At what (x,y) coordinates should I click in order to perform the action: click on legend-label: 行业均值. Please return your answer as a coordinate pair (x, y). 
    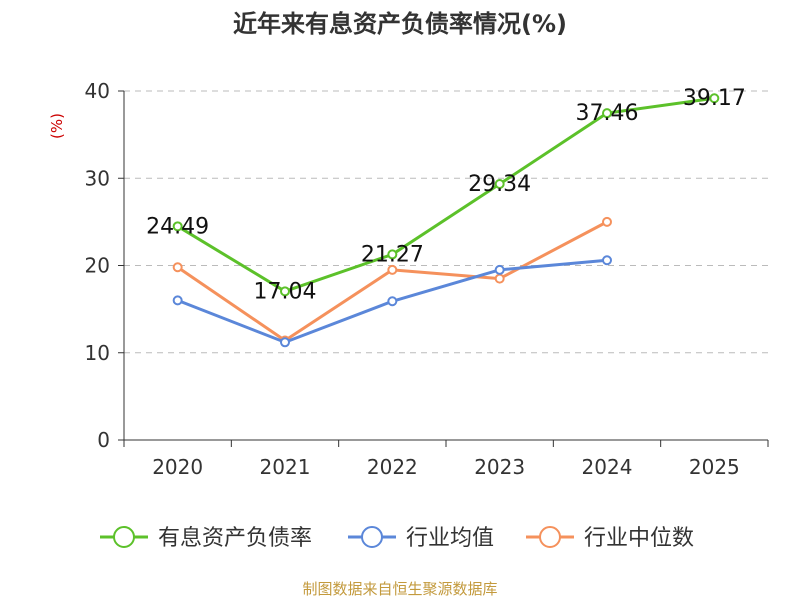
    Looking at the image, I should click on (450, 538).